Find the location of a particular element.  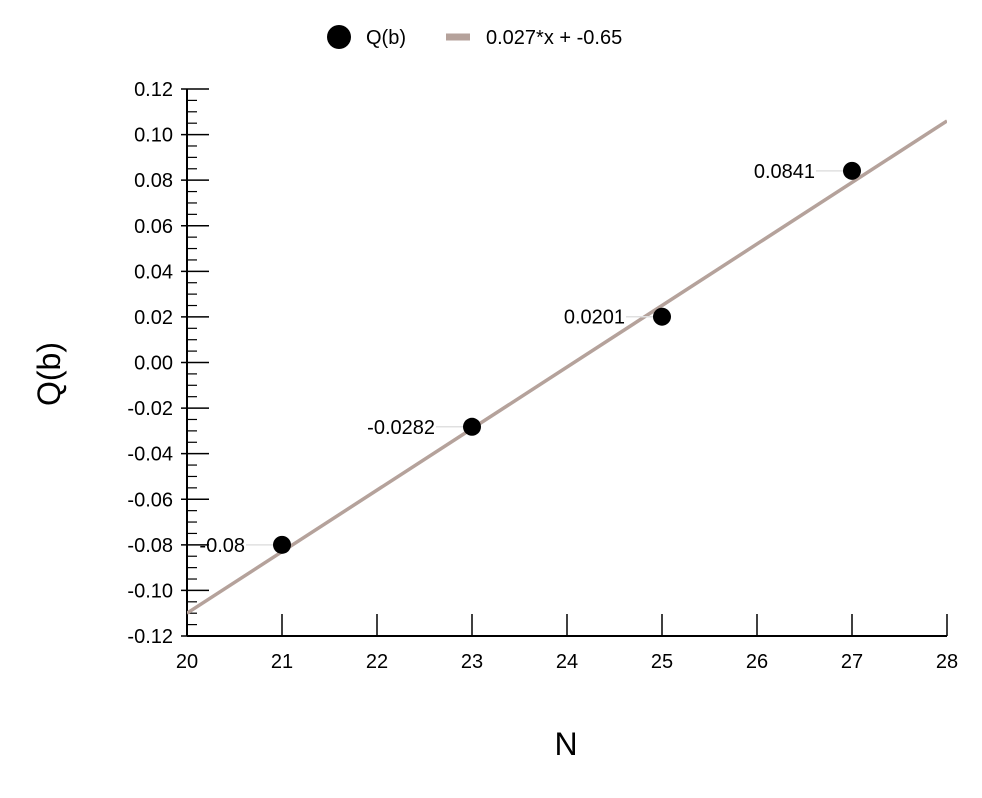

y-tick-label: 0.04 is located at coordinates (153, 272).